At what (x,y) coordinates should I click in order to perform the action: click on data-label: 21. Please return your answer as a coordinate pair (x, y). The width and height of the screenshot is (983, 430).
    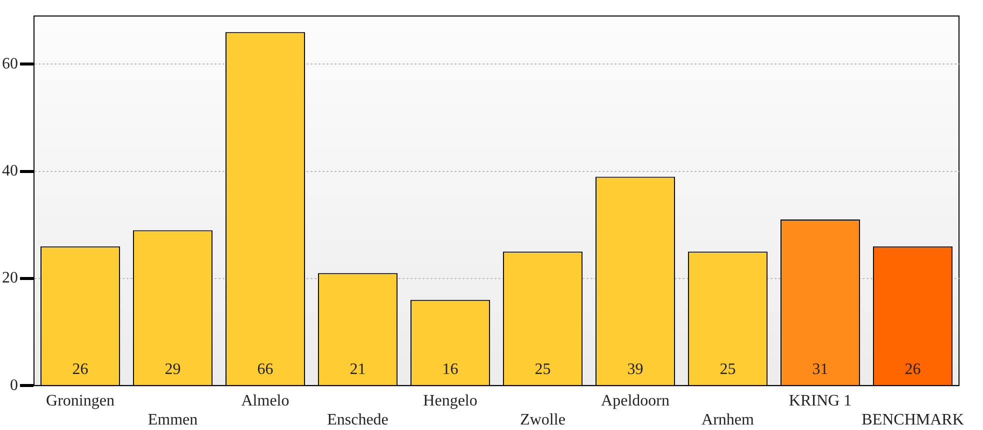
    Looking at the image, I should click on (358, 369).